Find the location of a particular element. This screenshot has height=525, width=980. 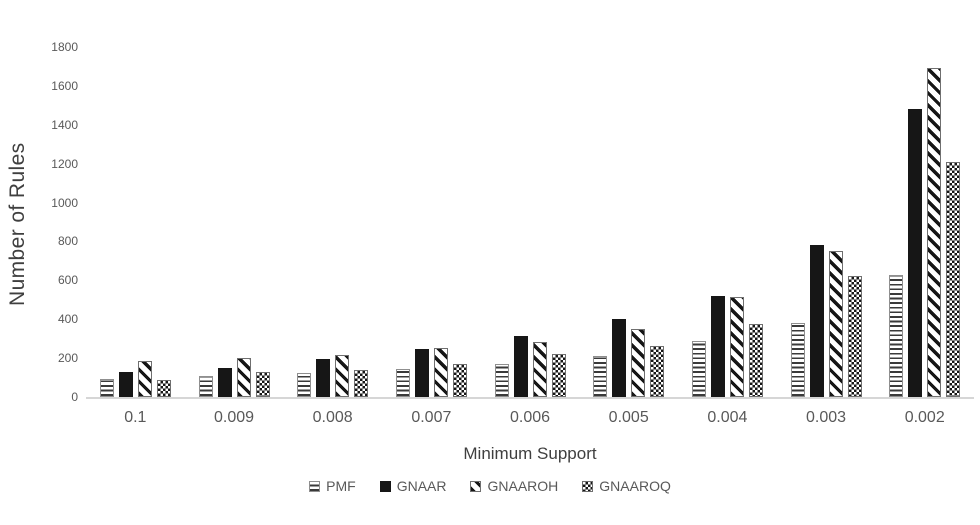

bar-gnaaroq-0.008 is located at coordinates (361, 383).